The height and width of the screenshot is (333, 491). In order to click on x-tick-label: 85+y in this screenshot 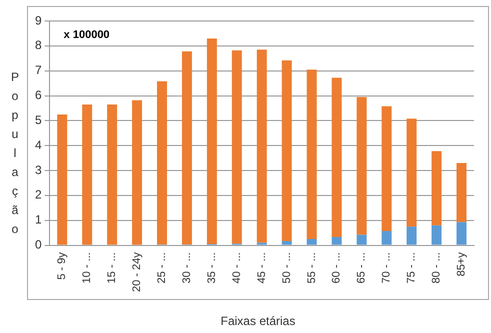, I will do `click(462, 264)`.